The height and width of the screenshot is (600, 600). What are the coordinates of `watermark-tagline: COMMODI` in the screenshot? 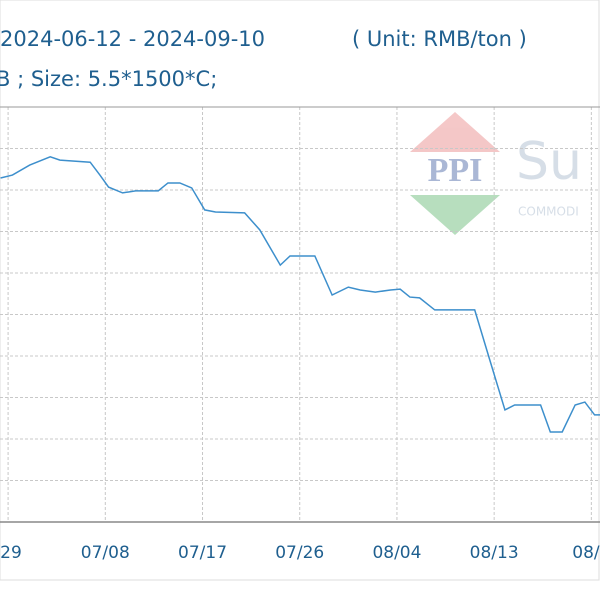 It's located at (548, 212).